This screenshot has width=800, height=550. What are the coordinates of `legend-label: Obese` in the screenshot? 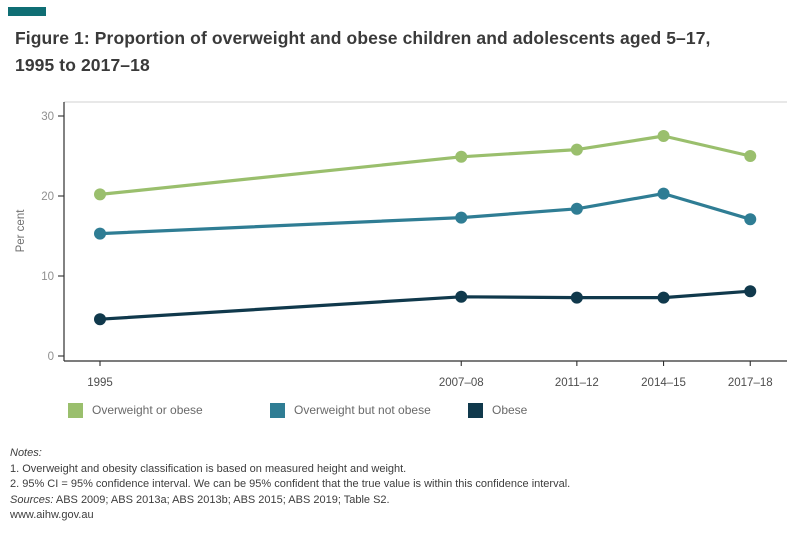 It's located at (510, 410).